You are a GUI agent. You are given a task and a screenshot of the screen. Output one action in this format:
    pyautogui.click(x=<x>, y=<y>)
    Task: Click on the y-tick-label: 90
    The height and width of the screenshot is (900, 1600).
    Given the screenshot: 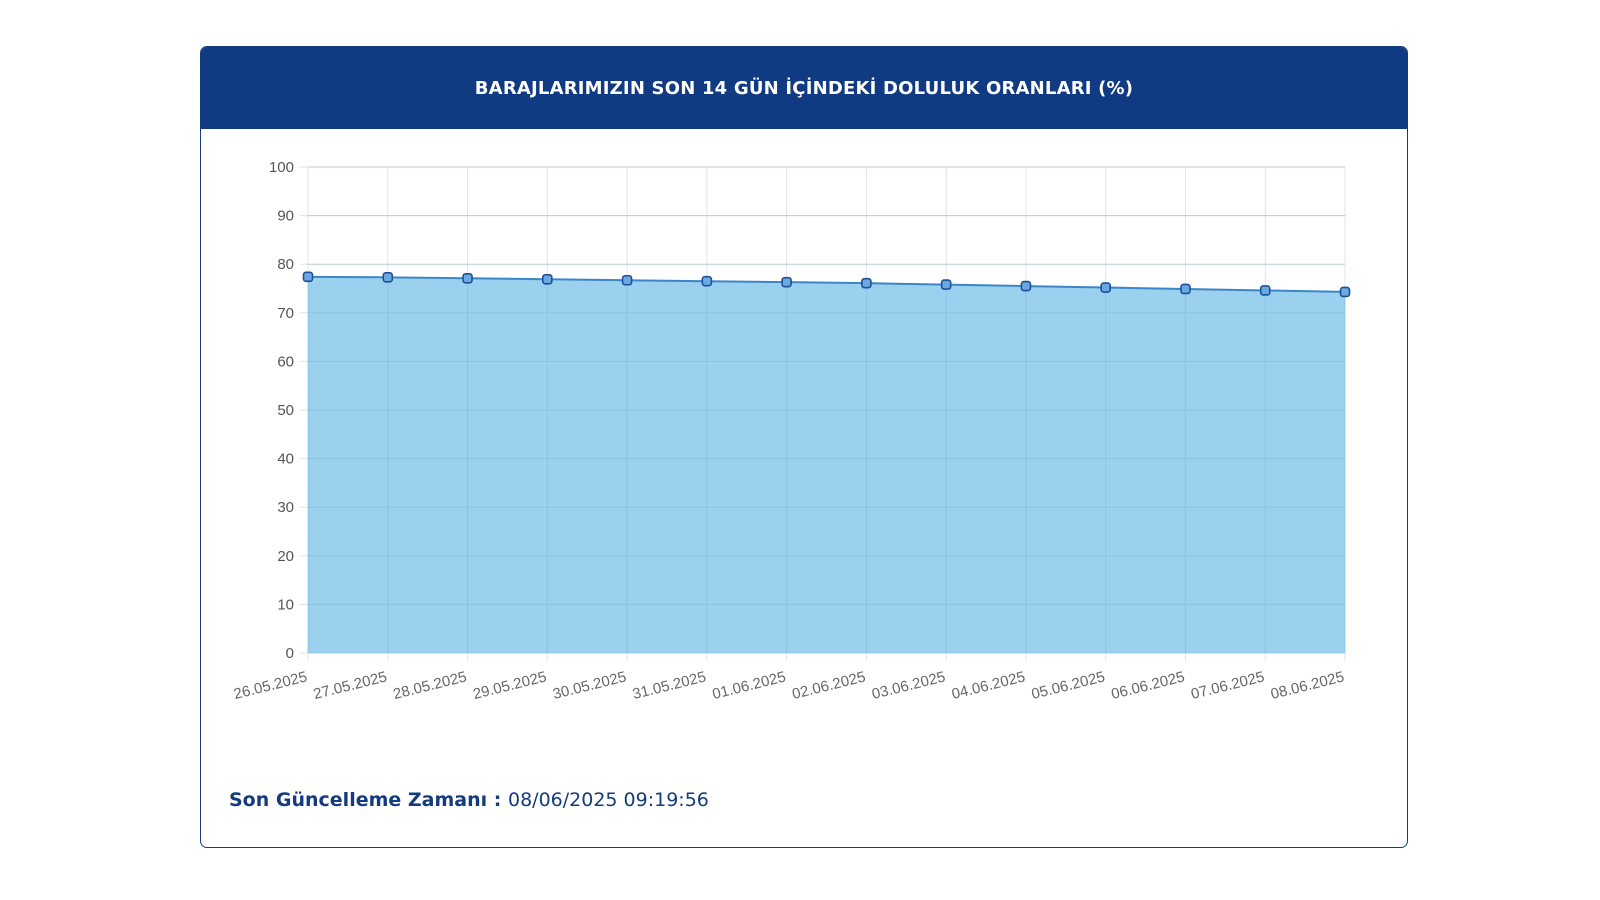 What is the action you would take?
    pyautogui.click(x=285, y=216)
    